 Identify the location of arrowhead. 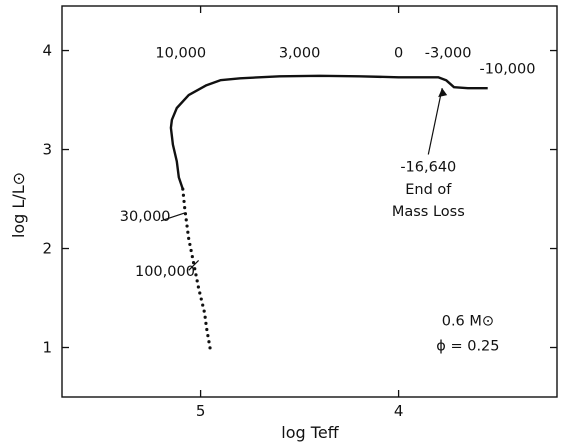
(443, 93).